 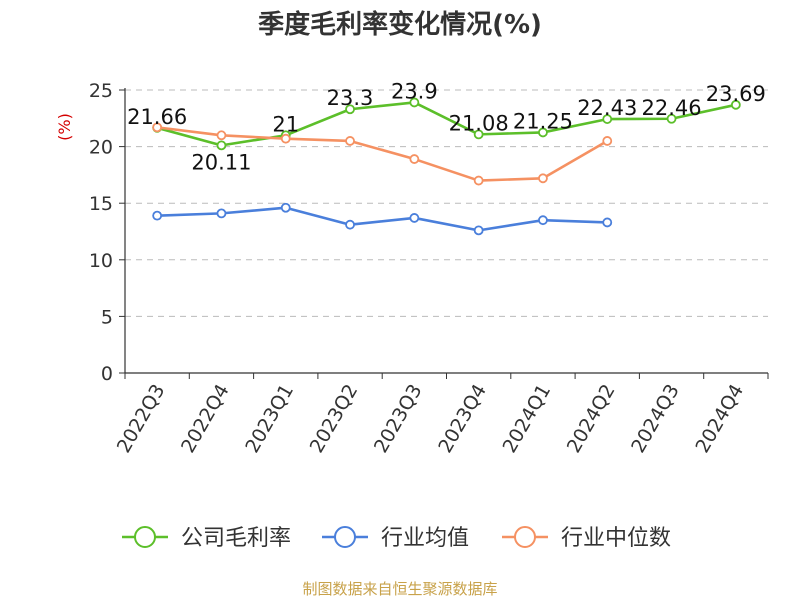 I want to click on data-label-2023Q1: 21, so click(x=285, y=124).